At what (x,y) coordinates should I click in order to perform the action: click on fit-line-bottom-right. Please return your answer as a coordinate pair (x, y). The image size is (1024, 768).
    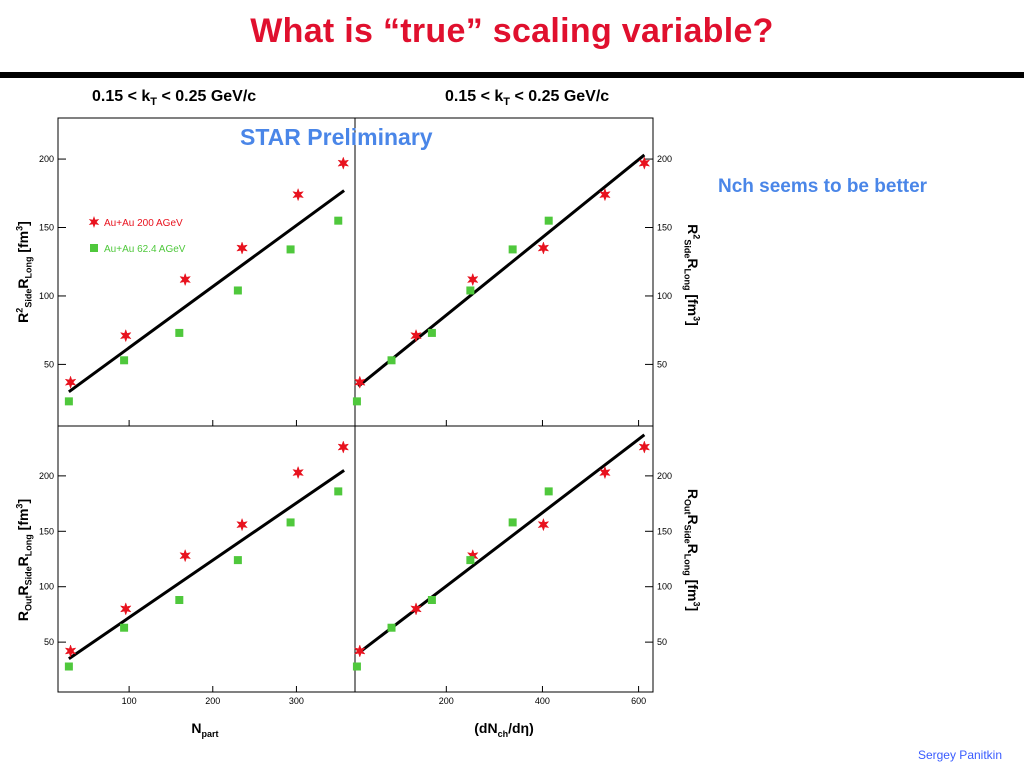
    Looking at the image, I should click on (501, 544).